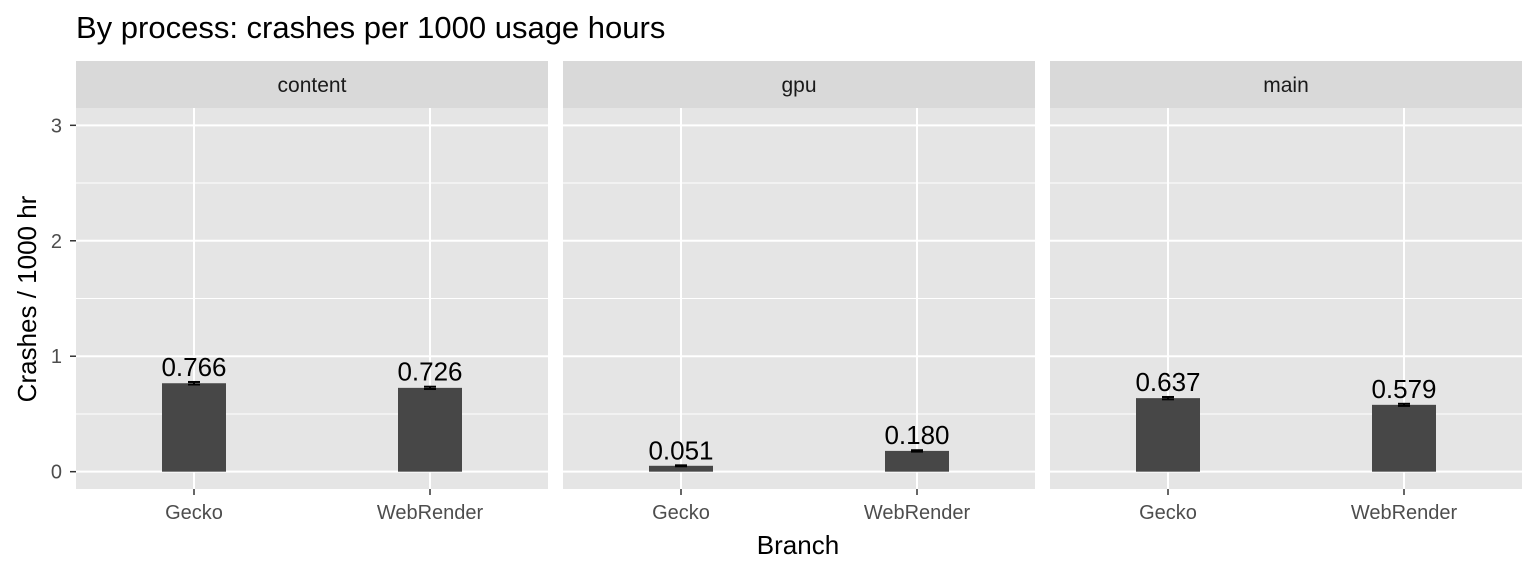 The height and width of the screenshot is (581, 1536). Describe the element at coordinates (56, 357) in the screenshot. I see `y-tick-label: 1` at that location.